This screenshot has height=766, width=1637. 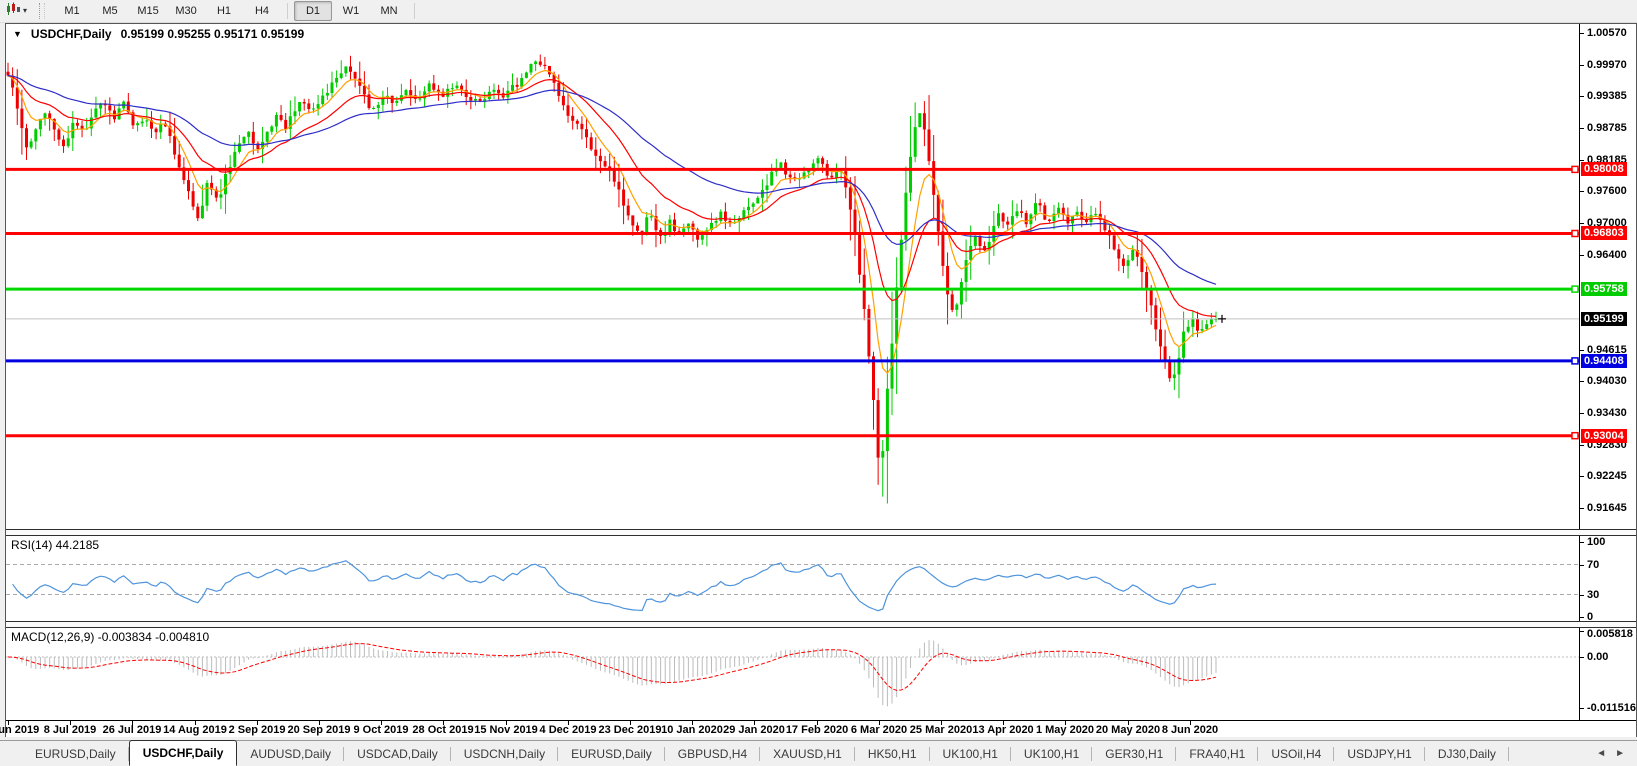 I want to click on rsi-tick-label: 30, so click(x=1593, y=595).